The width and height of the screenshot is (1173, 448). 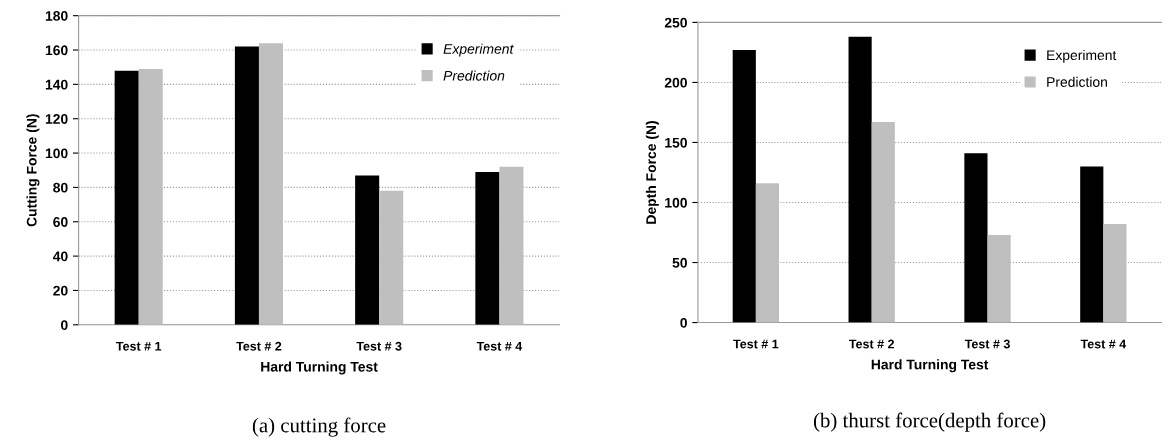 I want to click on y-tick-label: 20, so click(x=60, y=290).